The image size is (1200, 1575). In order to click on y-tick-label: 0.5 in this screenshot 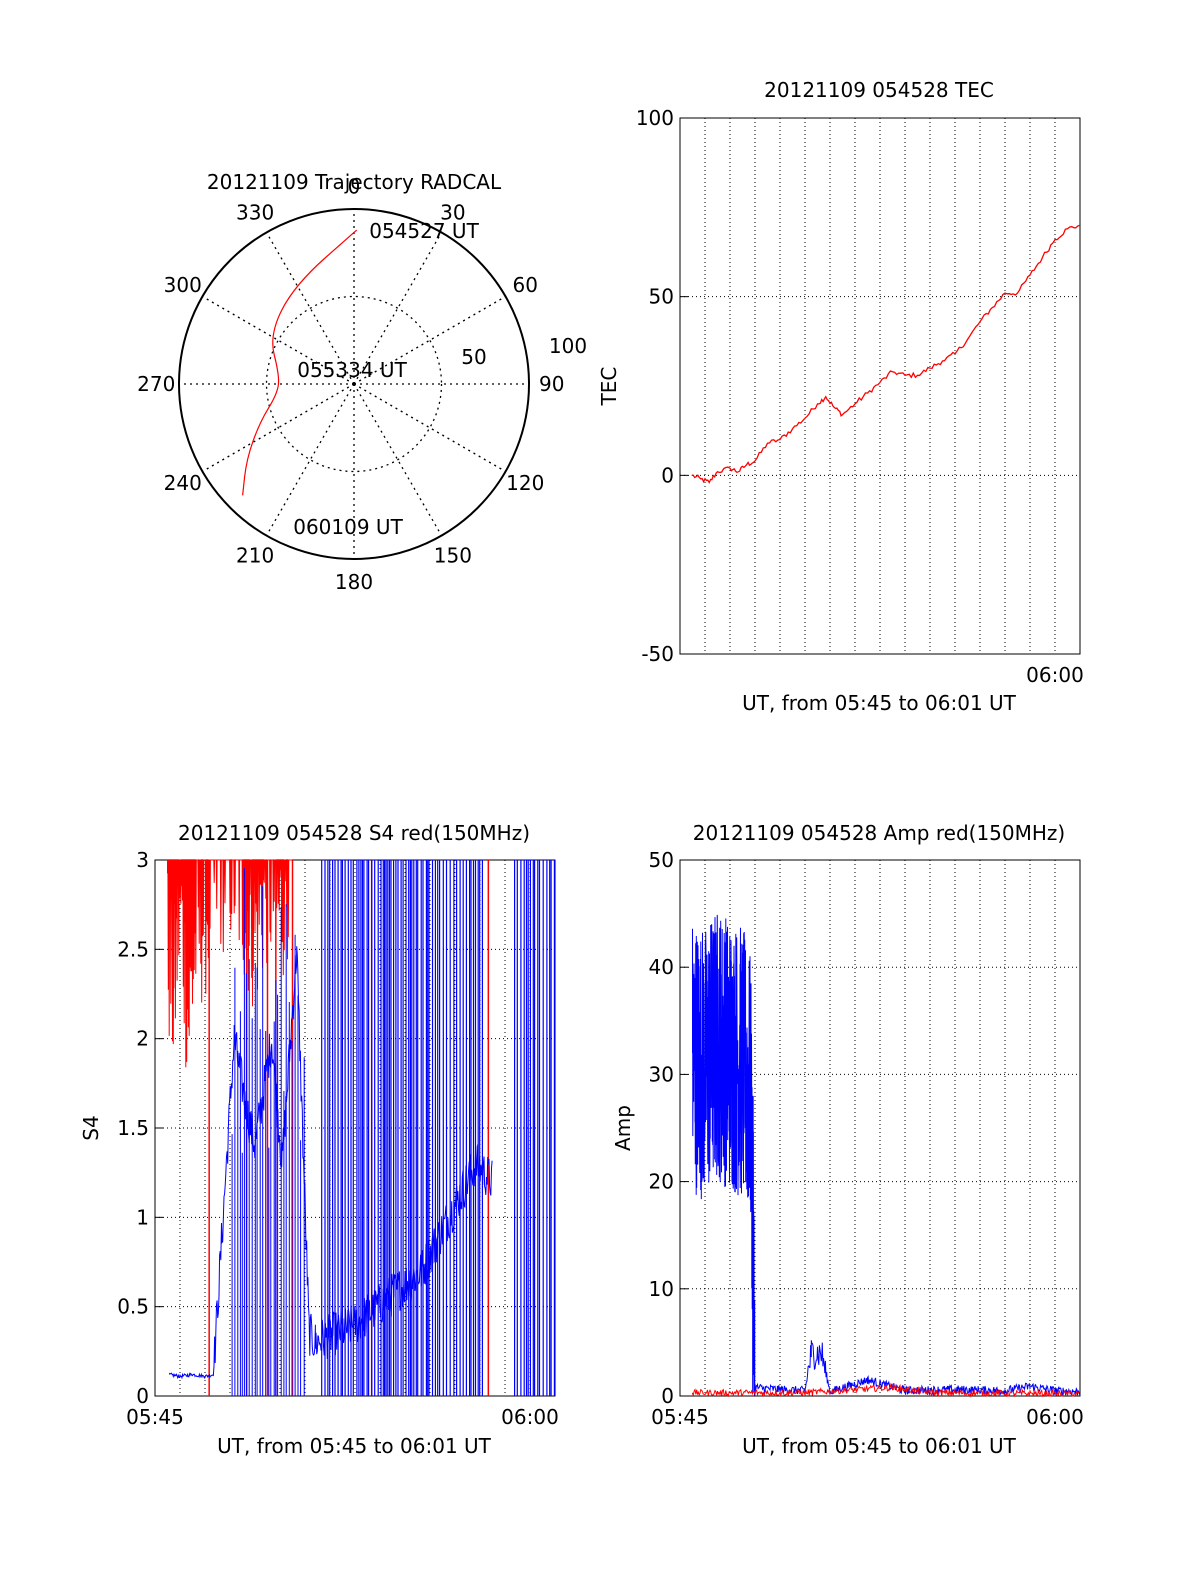, I will do `click(133, 1307)`.